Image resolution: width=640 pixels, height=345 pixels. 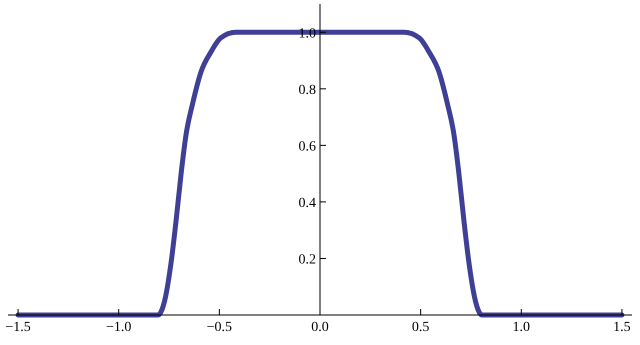 What do you see at coordinates (18, 327) in the screenshot?
I see `x-tick-label: −1.5` at bounding box center [18, 327].